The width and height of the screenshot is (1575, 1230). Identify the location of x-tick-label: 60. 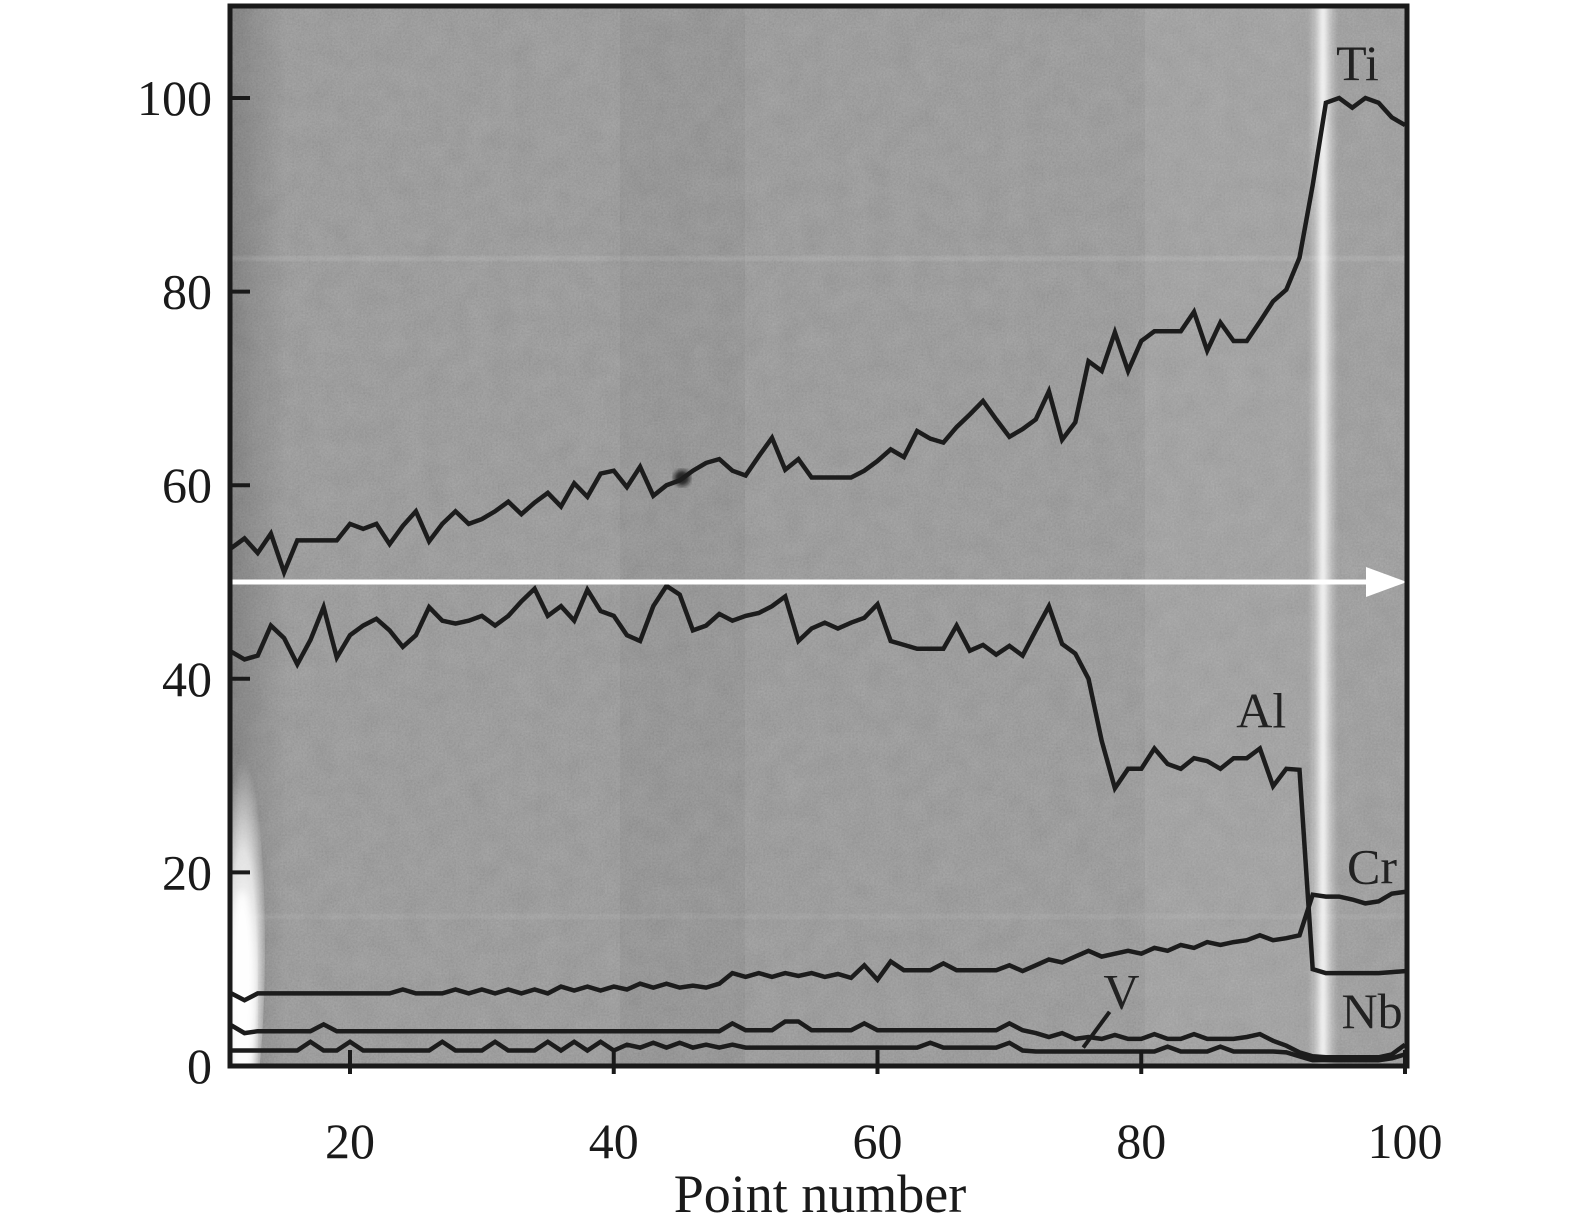
(878, 1141).